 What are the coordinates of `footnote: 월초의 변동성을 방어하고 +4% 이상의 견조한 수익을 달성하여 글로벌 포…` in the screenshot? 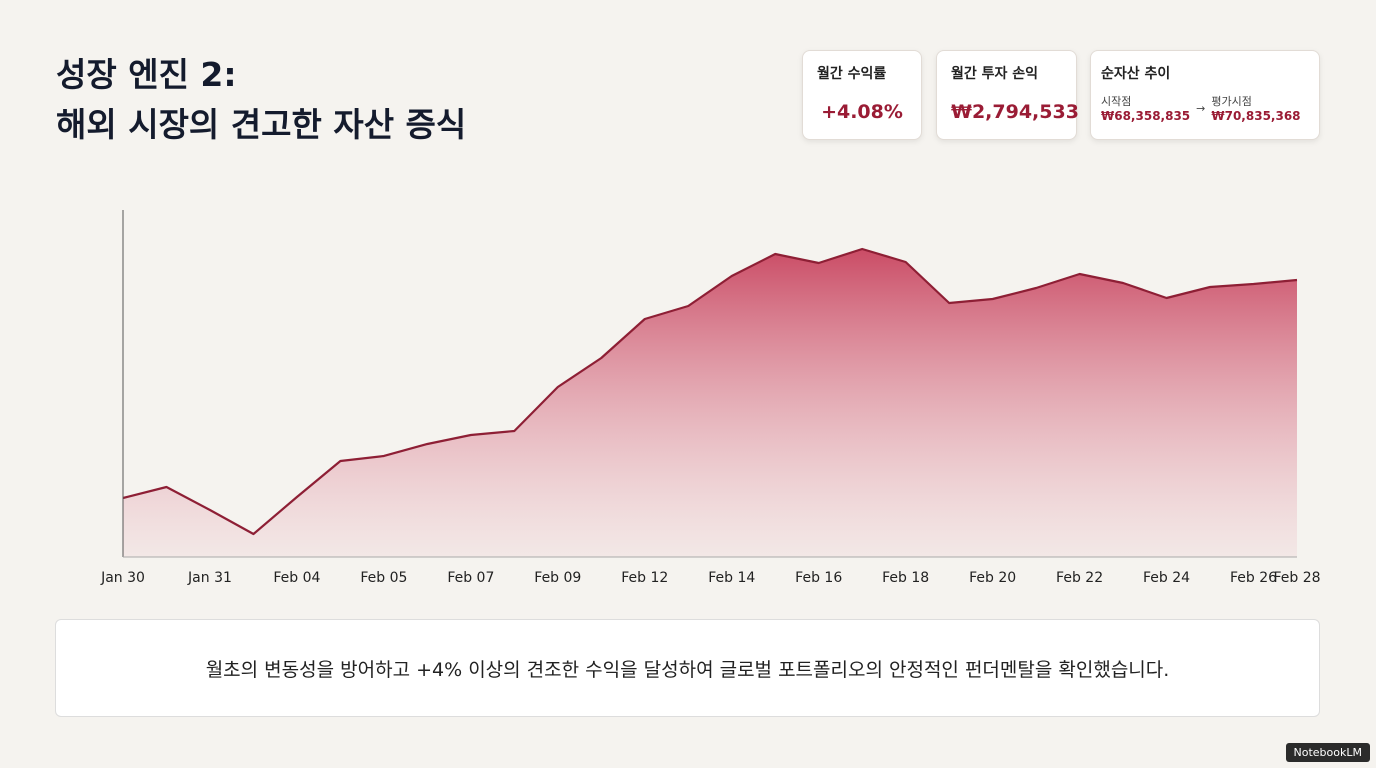 It's located at (687, 668).